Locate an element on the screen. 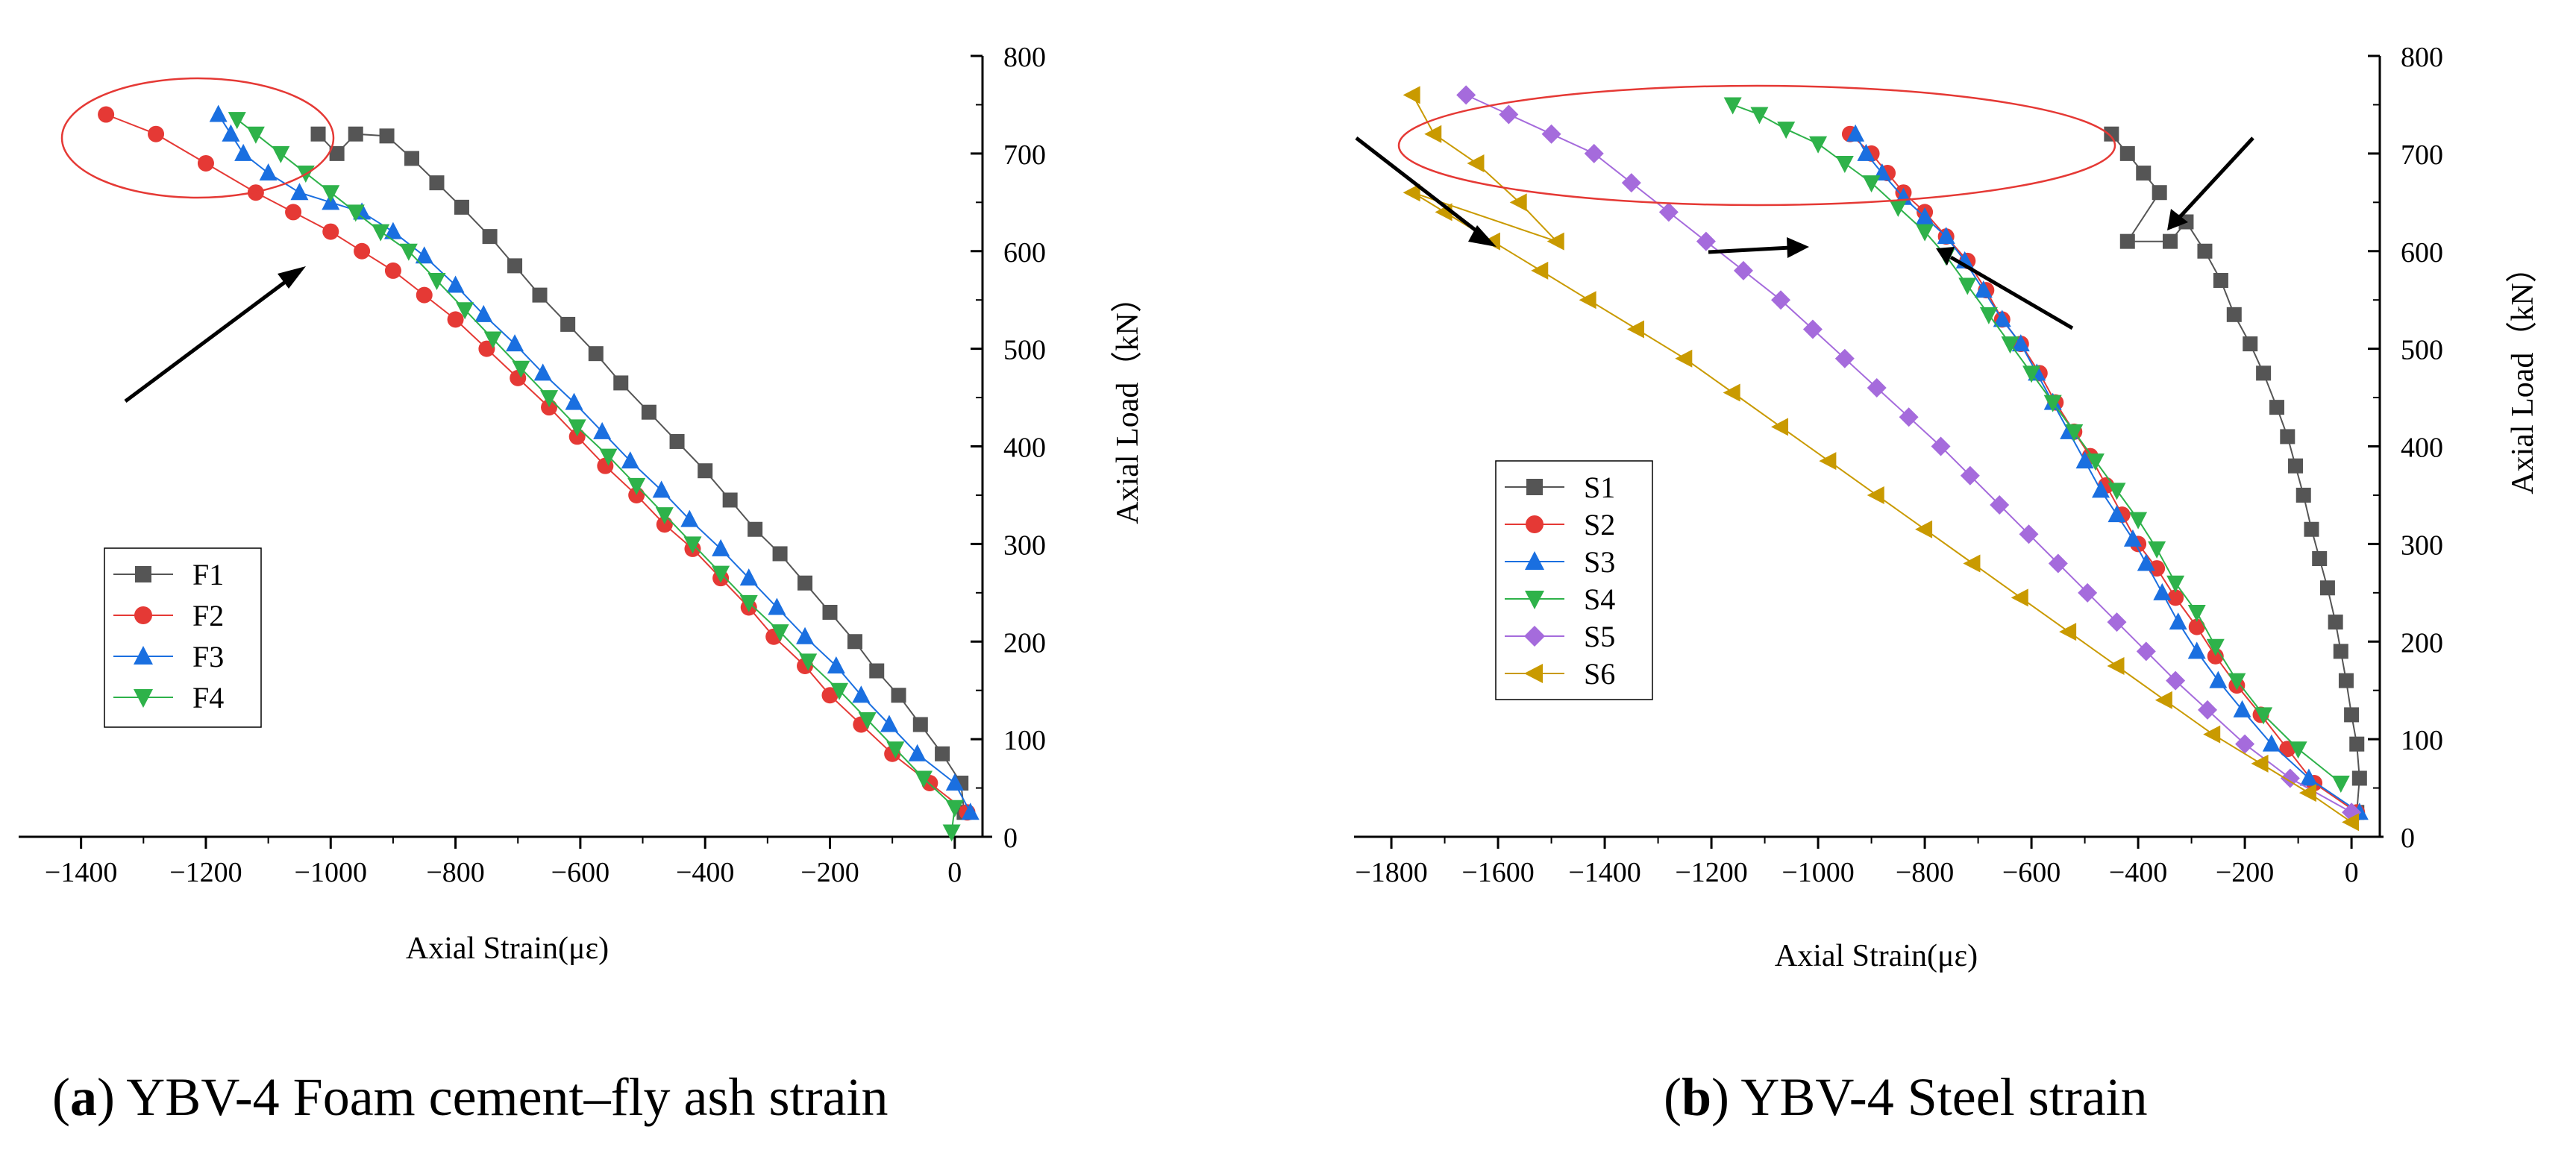  caption-label-a: a is located at coordinates (83, 1097).